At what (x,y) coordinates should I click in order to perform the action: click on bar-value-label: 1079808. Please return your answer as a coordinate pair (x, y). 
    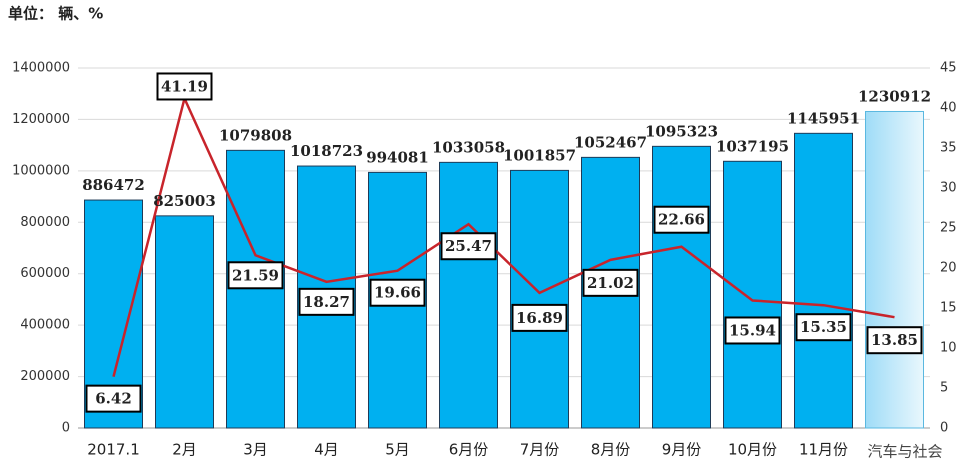
    Looking at the image, I should click on (255, 135).